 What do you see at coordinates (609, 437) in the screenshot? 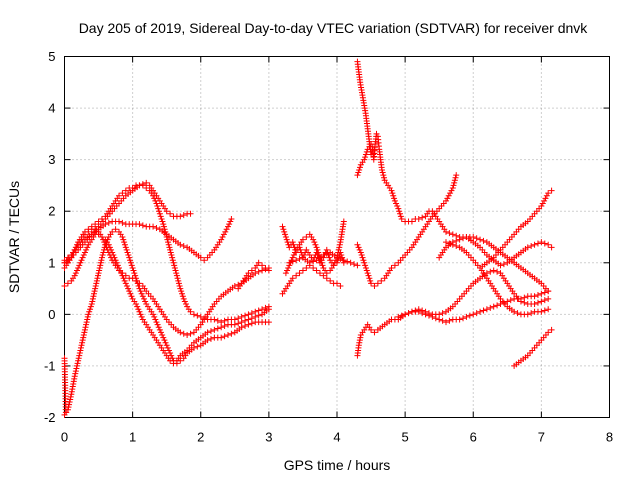
I see `x-tick-label: 8` at bounding box center [609, 437].